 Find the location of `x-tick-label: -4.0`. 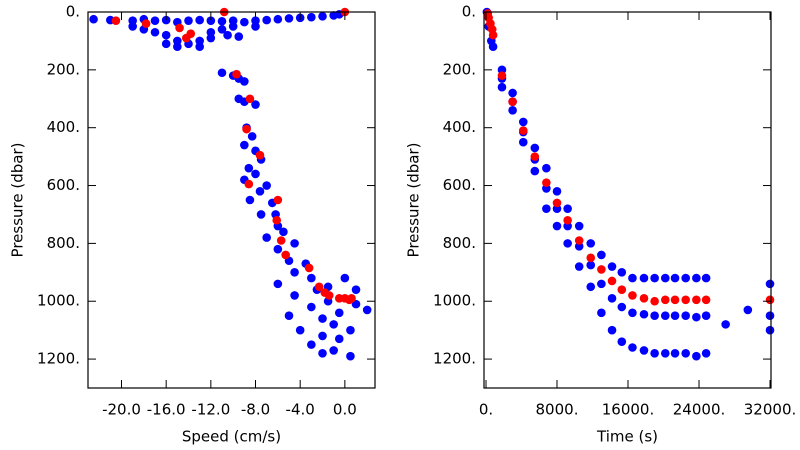

x-tick-label: -4.0 is located at coordinates (300, 410).